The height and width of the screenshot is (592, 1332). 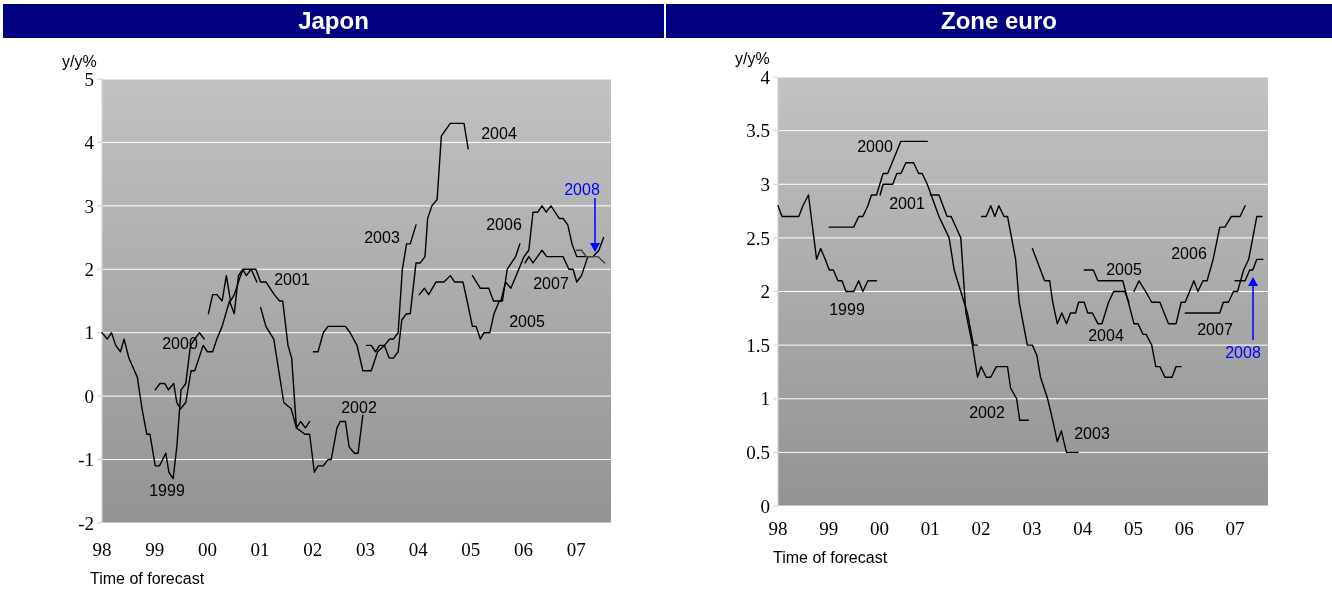 What do you see at coordinates (89, 79) in the screenshot?
I see `y-tick-label: 5` at bounding box center [89, 79].